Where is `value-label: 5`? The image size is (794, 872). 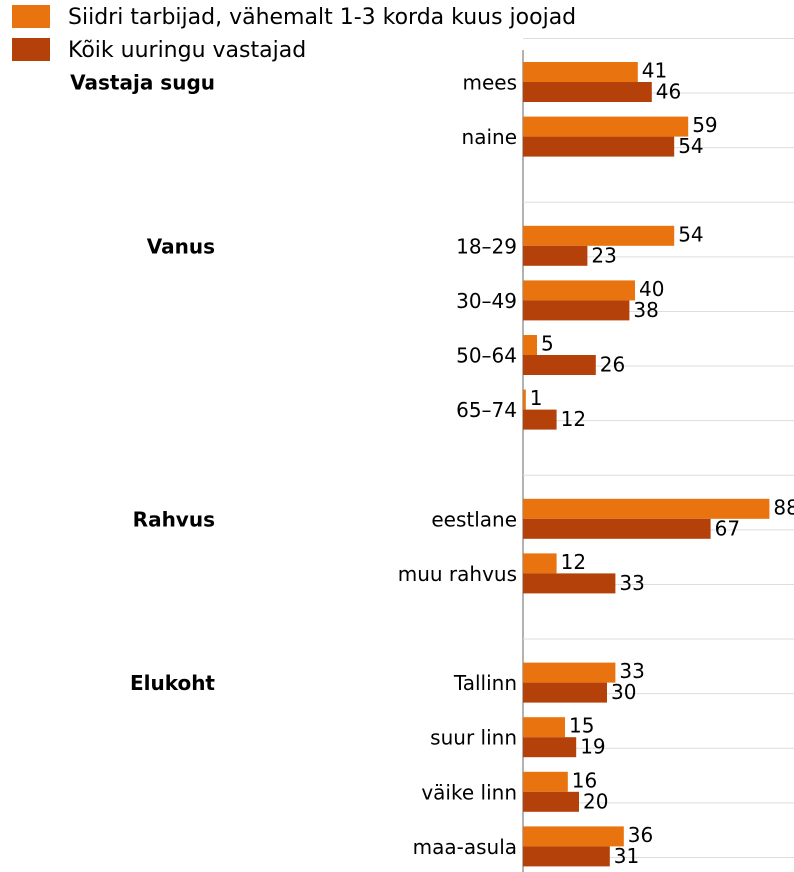
value-label: 5 is located at coordinates (547, 344).